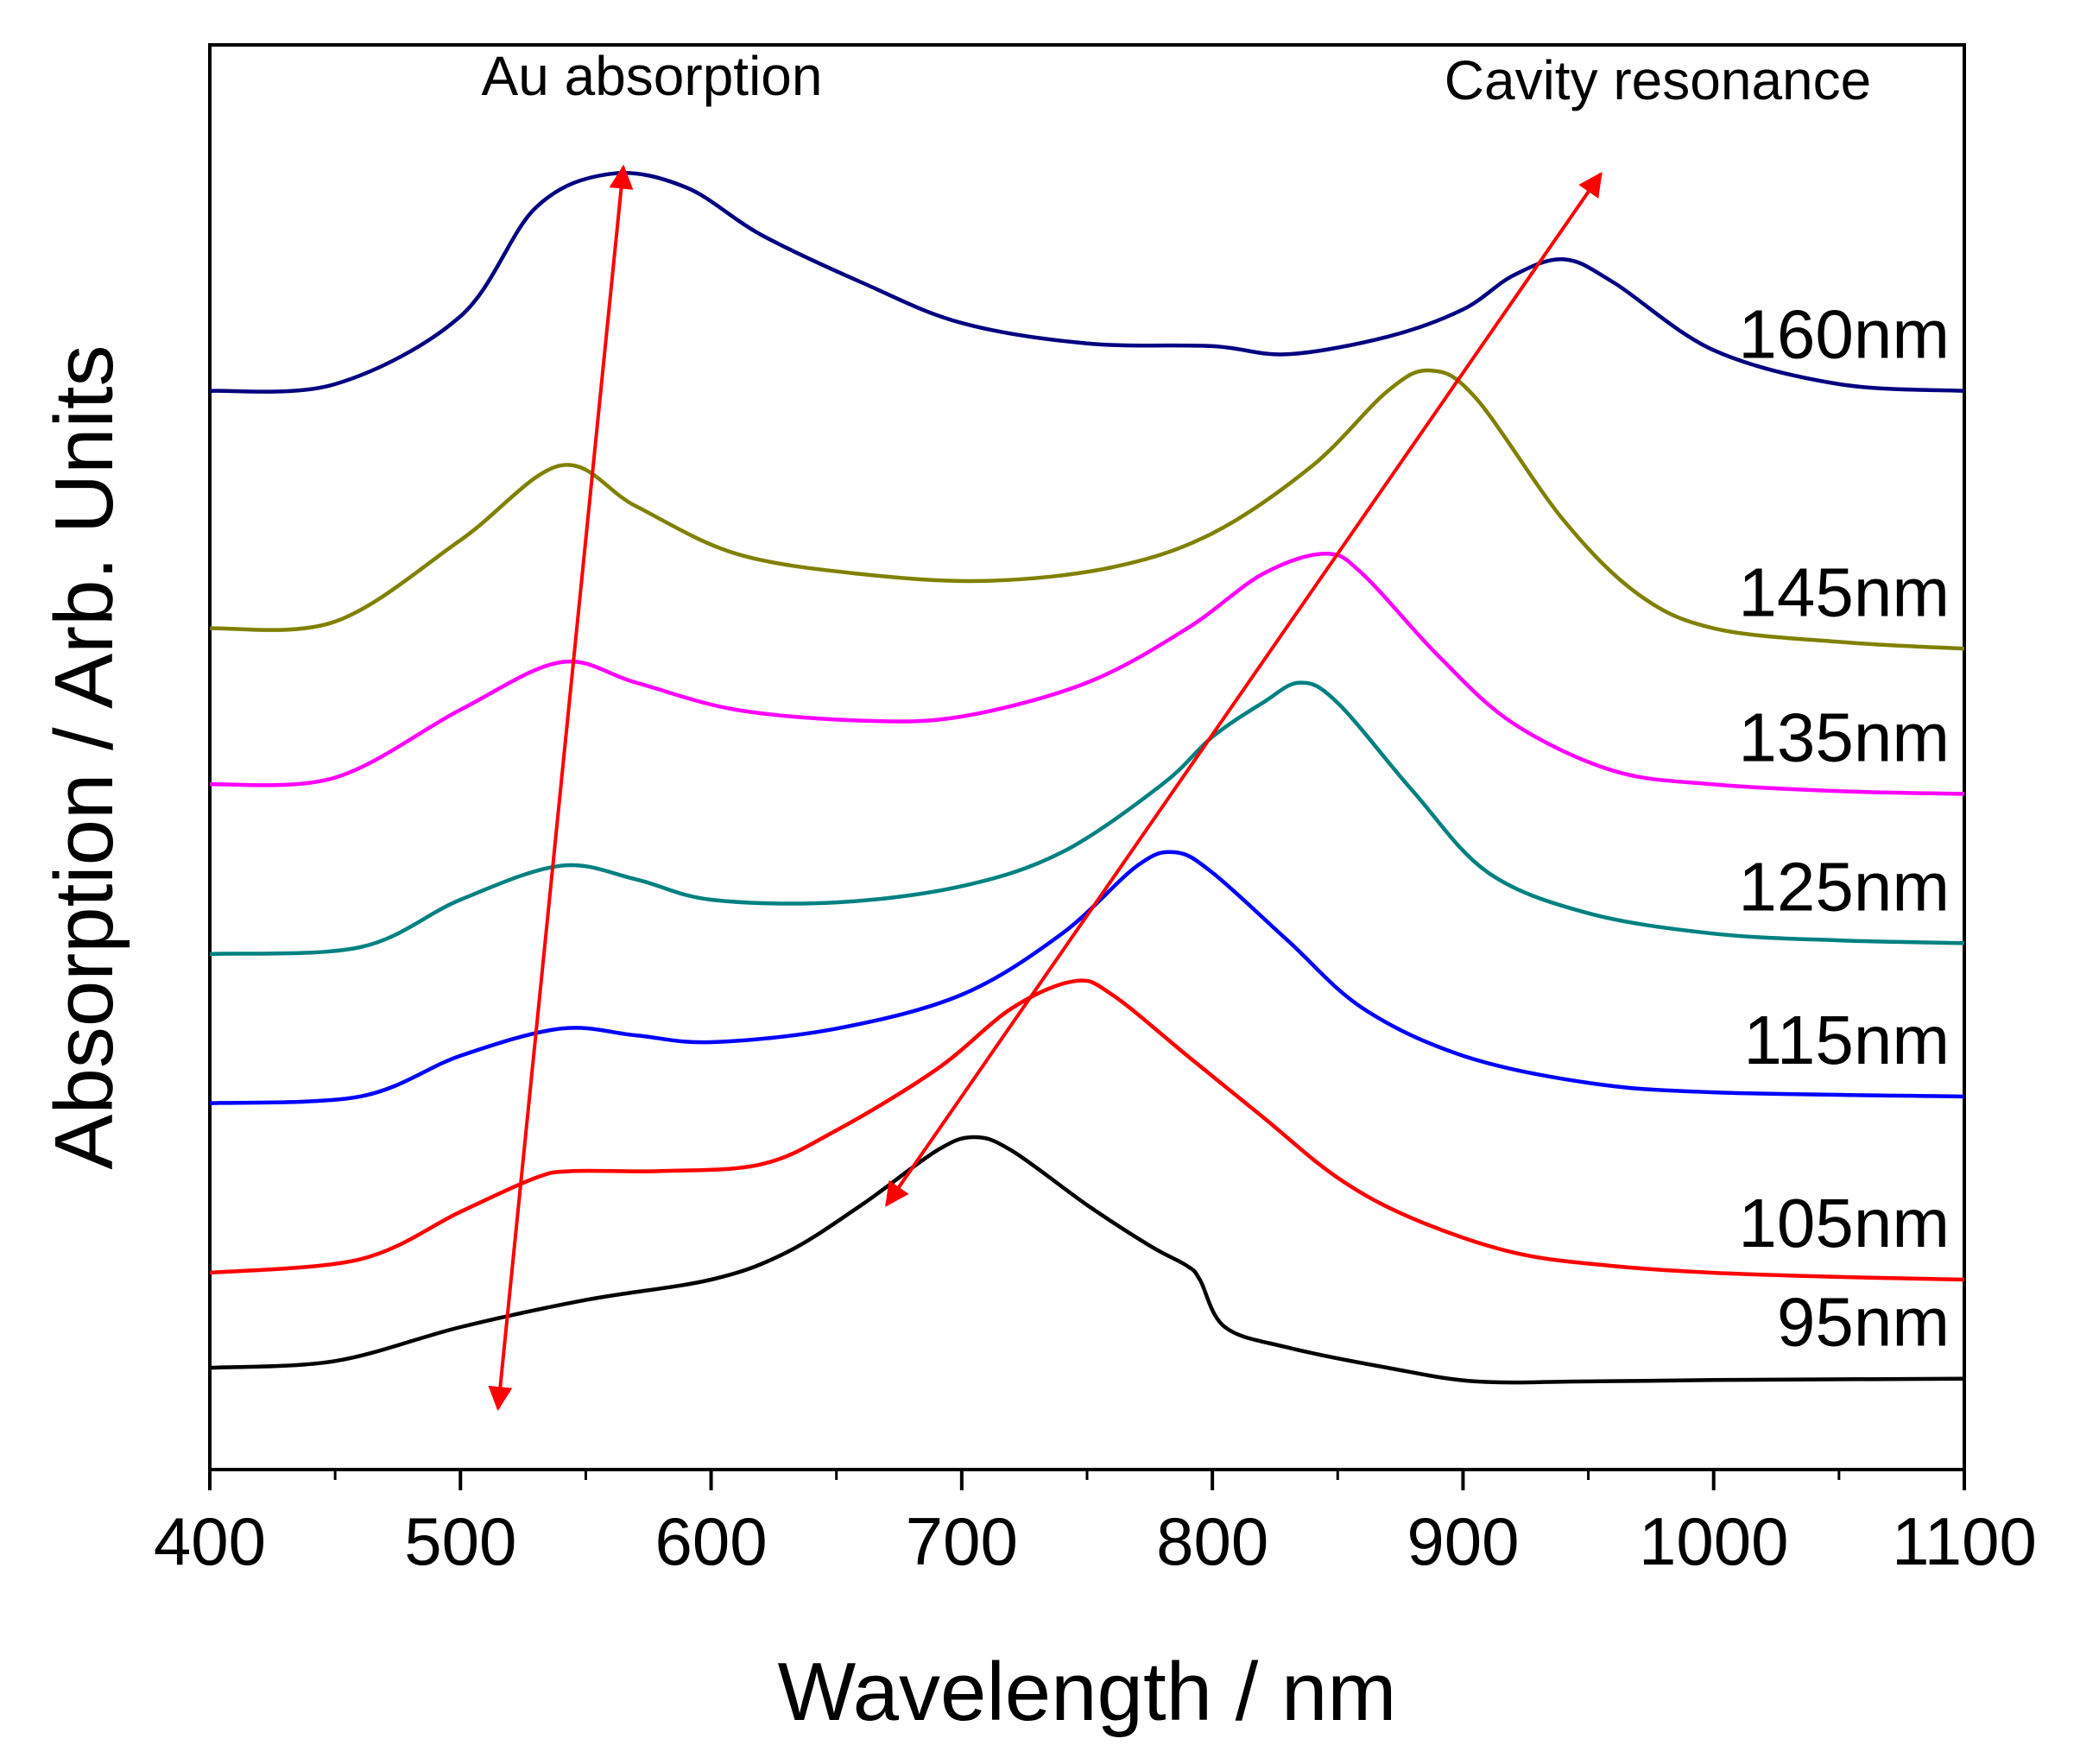 This screenshot has height=1764, width=2080. Describe the element at coordinates (1087, 510) in the screenshot. I see `series-line-145nm` at that location.